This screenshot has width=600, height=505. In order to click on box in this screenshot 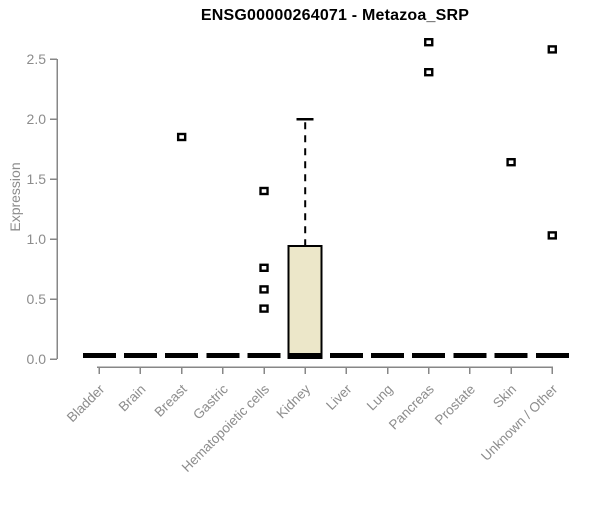, I will do `click(305, 302)`.